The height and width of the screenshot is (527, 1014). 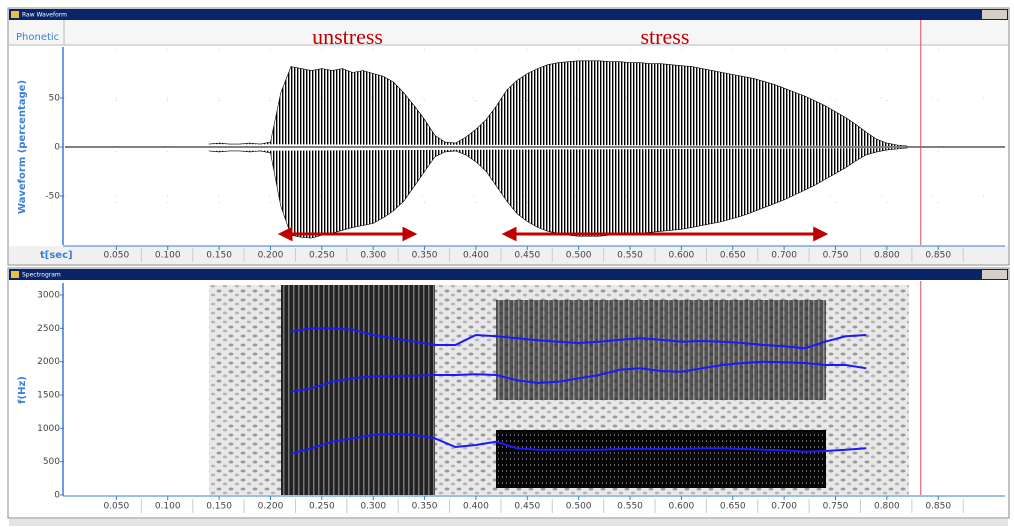 I want to click on y-tick-label: 50, so click(x=55, y=99).